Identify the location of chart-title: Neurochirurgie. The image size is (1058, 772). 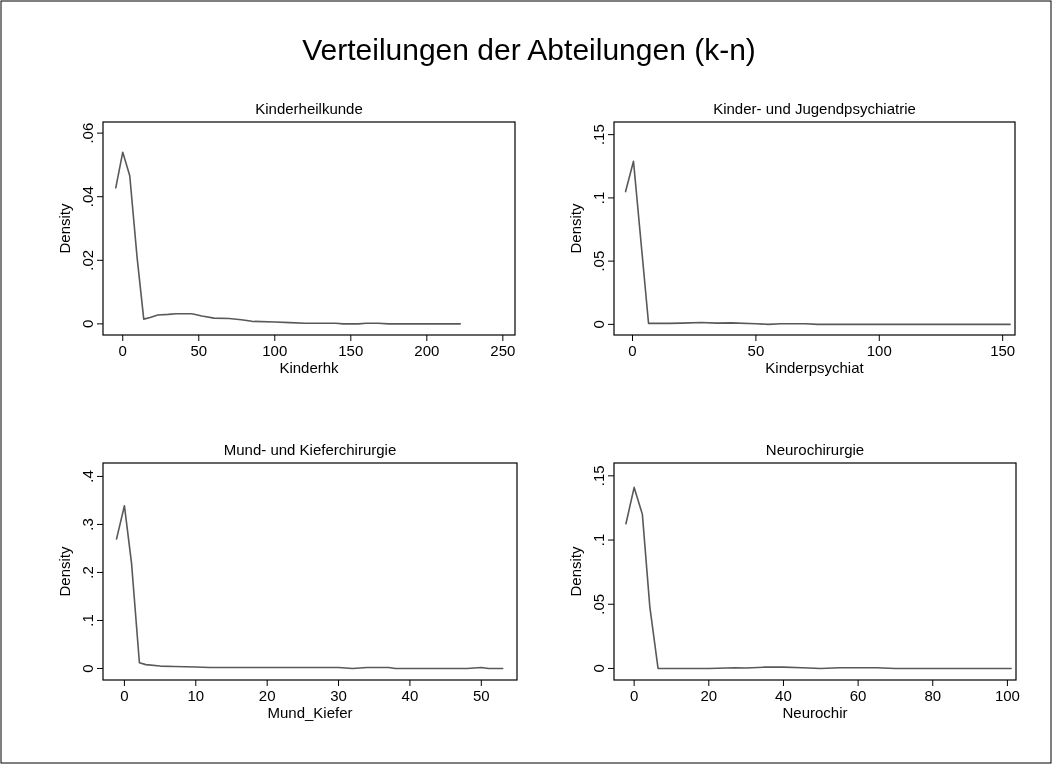
(815, 449).